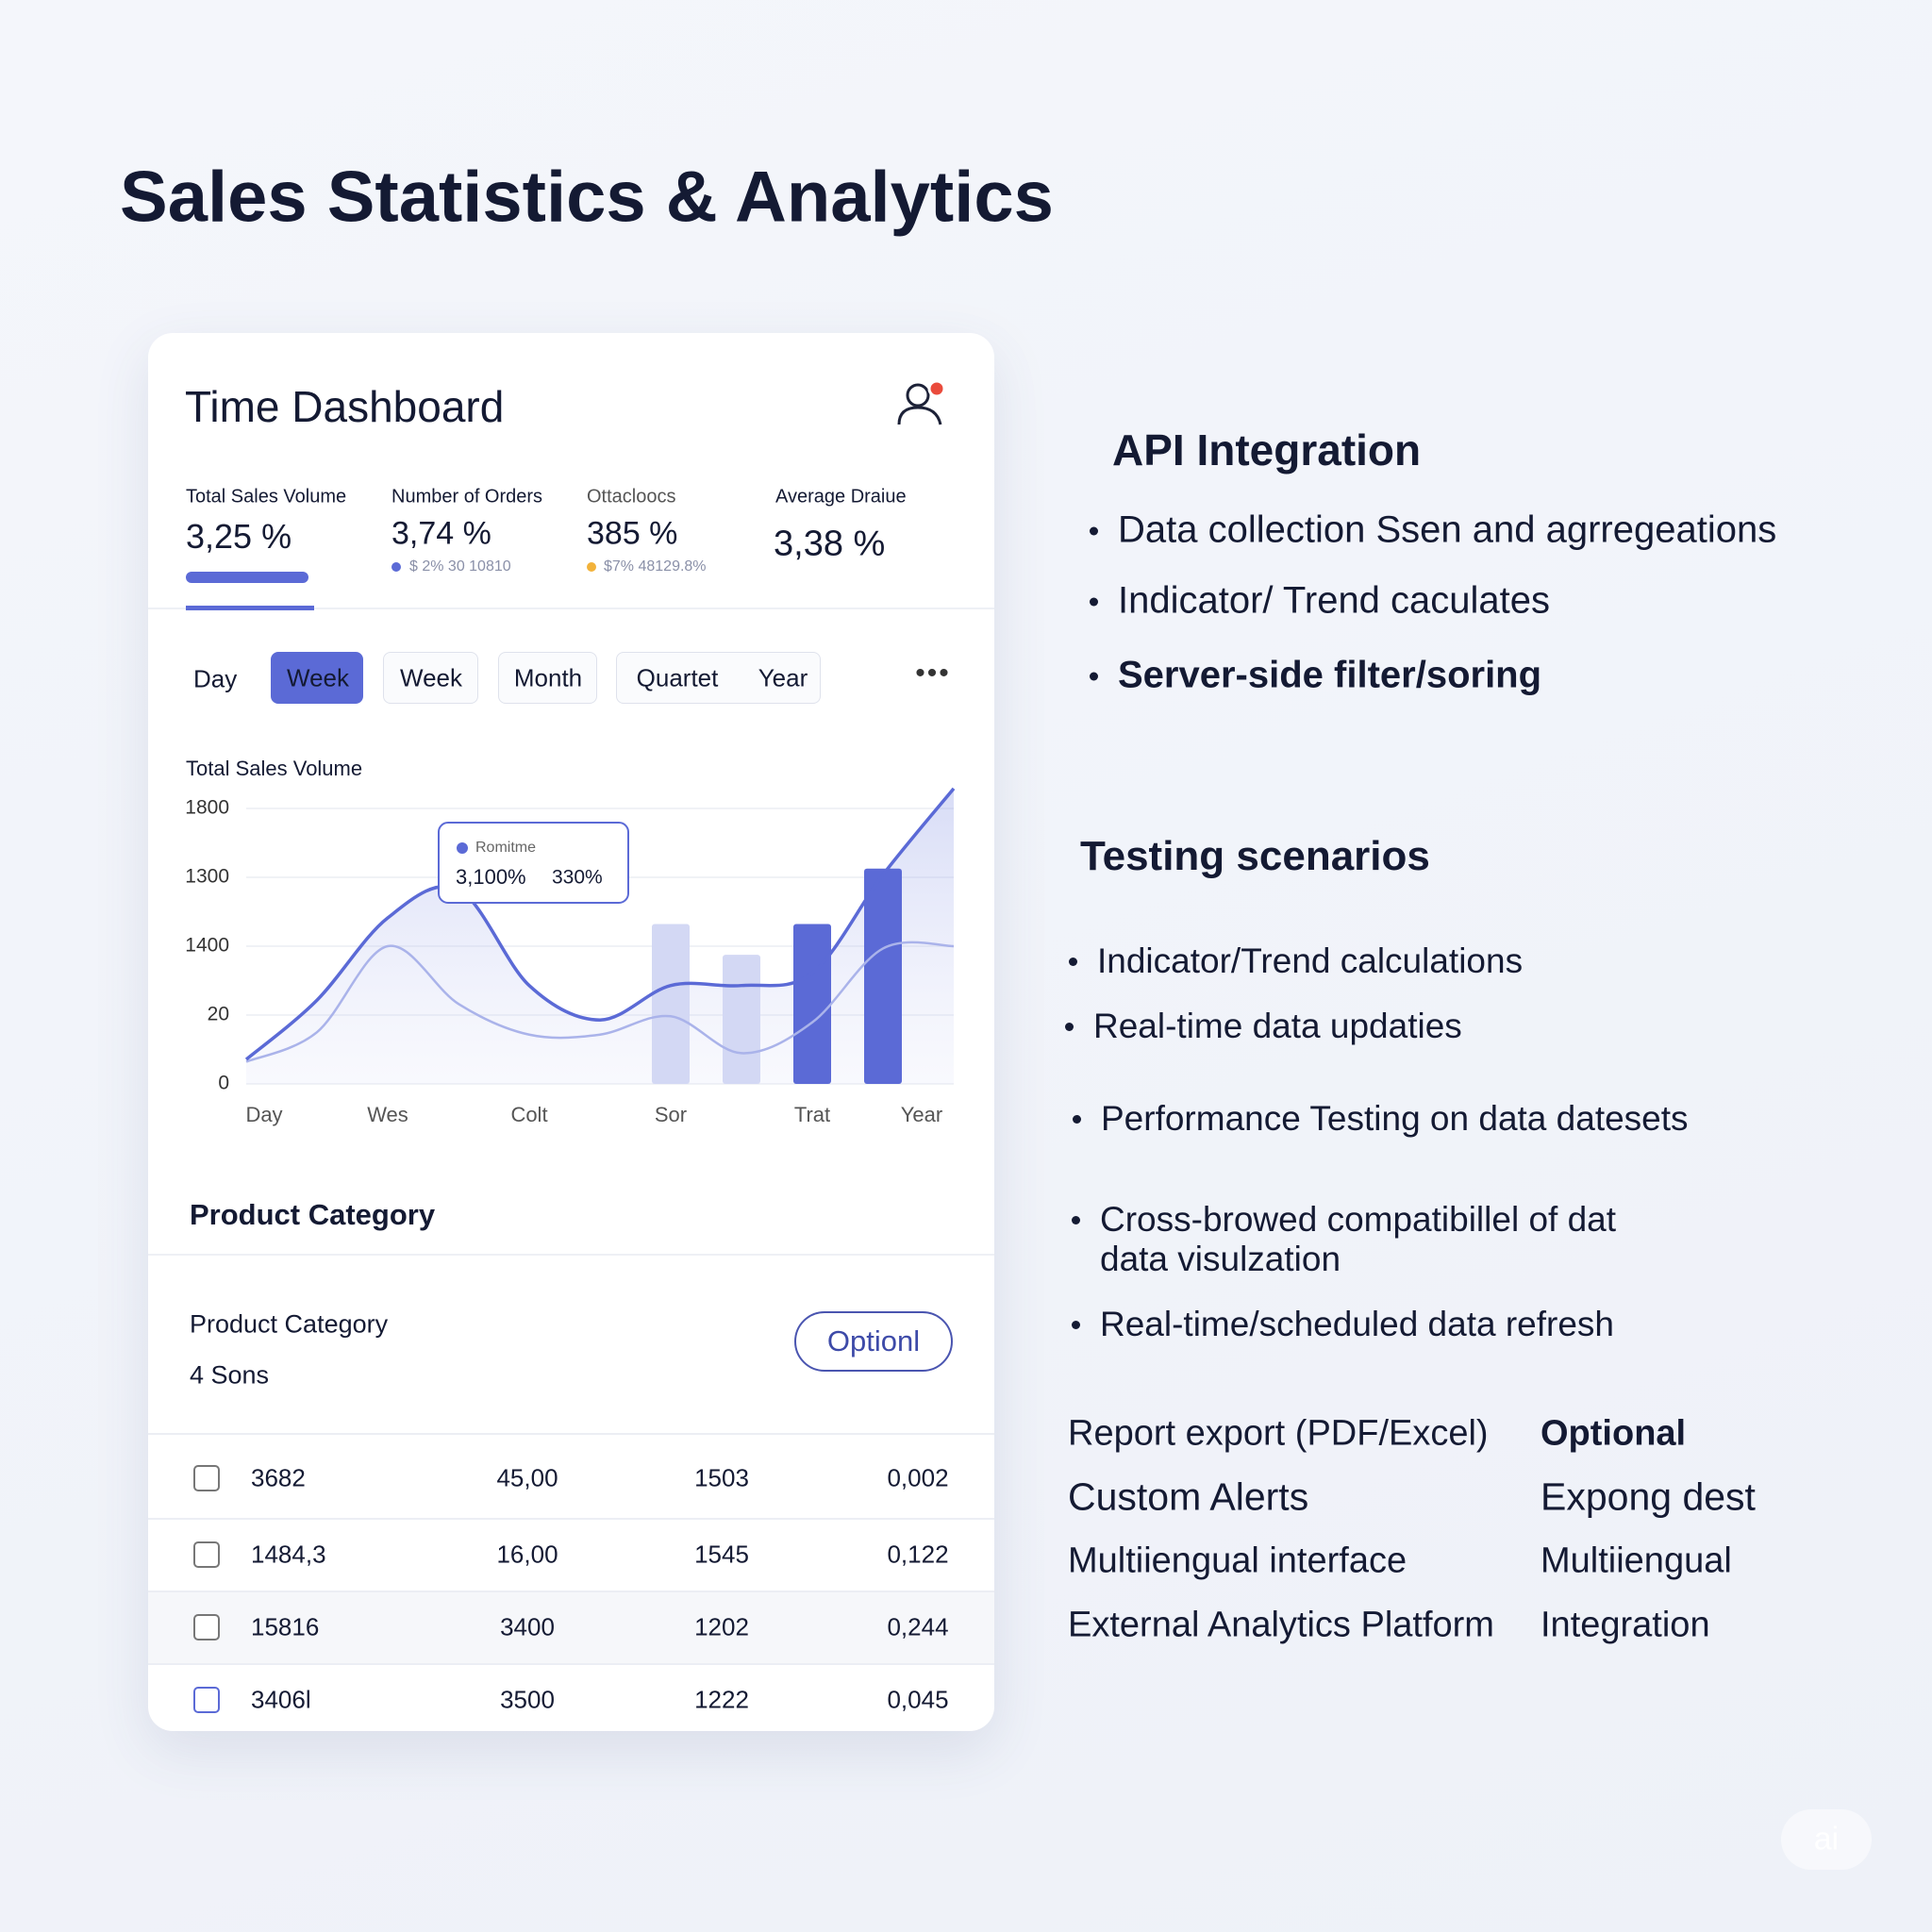 This screenshot has width=1932, height=1932. I want to click on watermark-badge: ai, so click(1826, 1839).